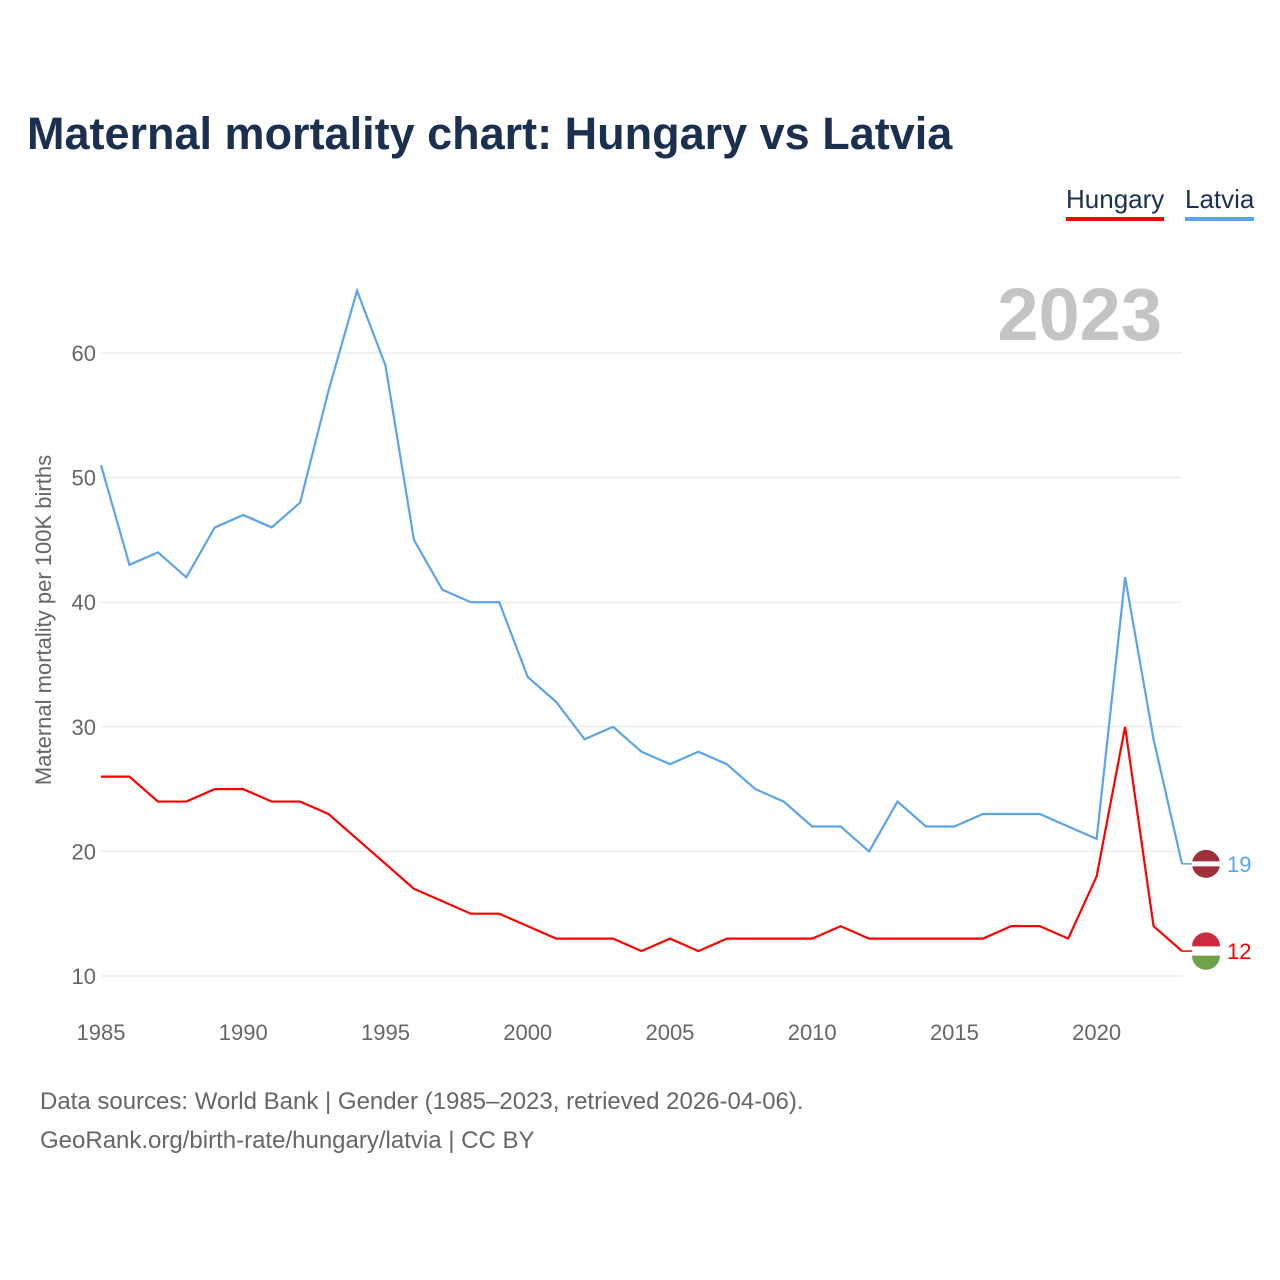 This screenshot has height=1280, width=1280. I want to click on end-value-label: 19, so click(1239, 864).